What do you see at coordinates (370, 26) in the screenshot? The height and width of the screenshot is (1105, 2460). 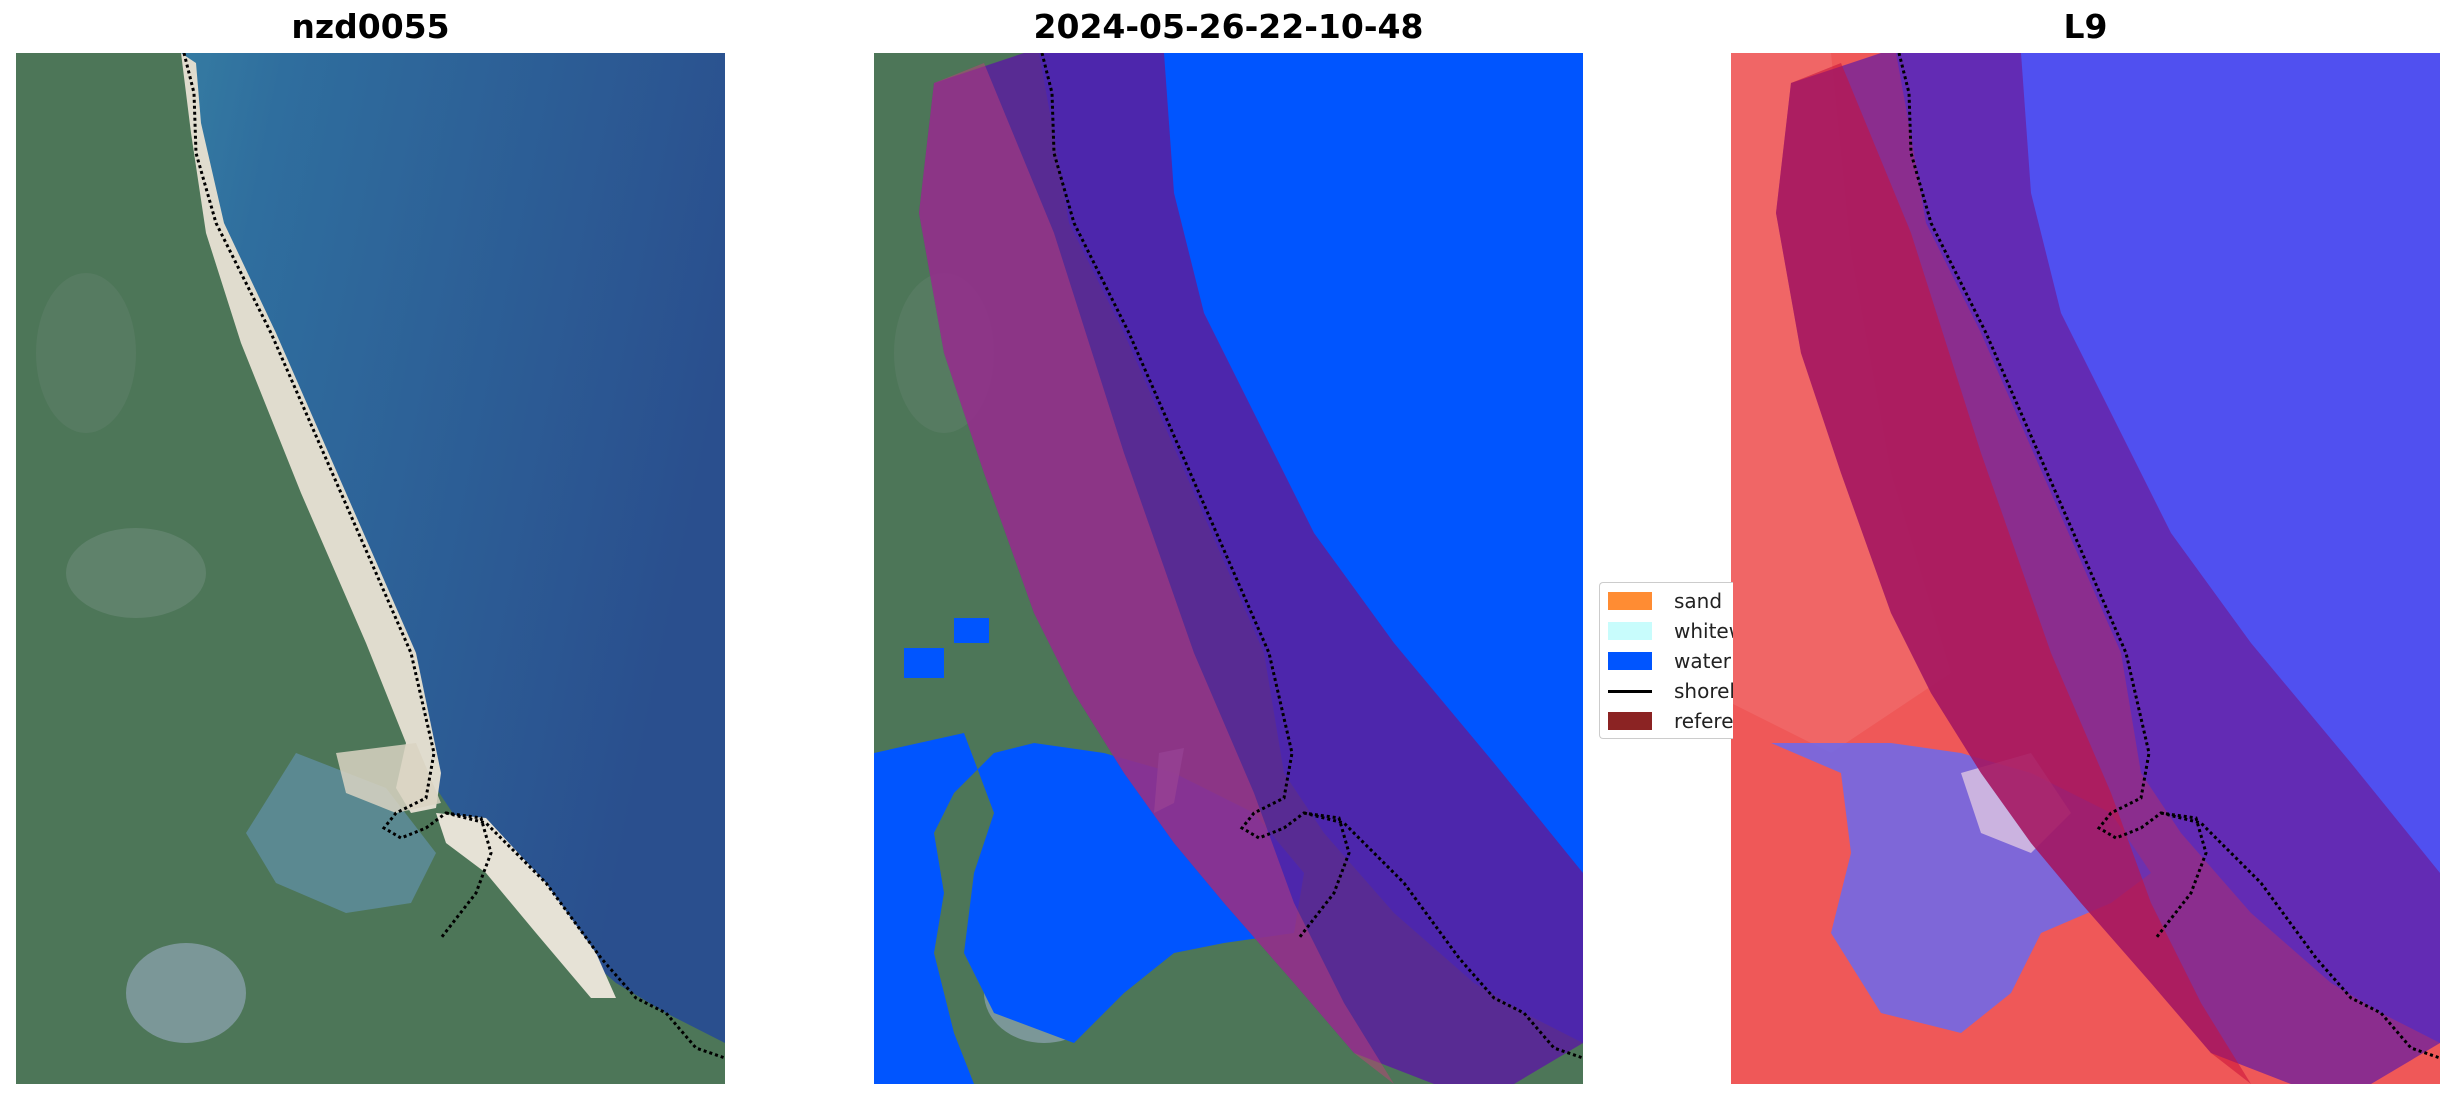 I see `panel-title-rgb: nzd0055` at bounding box center [370, 26].